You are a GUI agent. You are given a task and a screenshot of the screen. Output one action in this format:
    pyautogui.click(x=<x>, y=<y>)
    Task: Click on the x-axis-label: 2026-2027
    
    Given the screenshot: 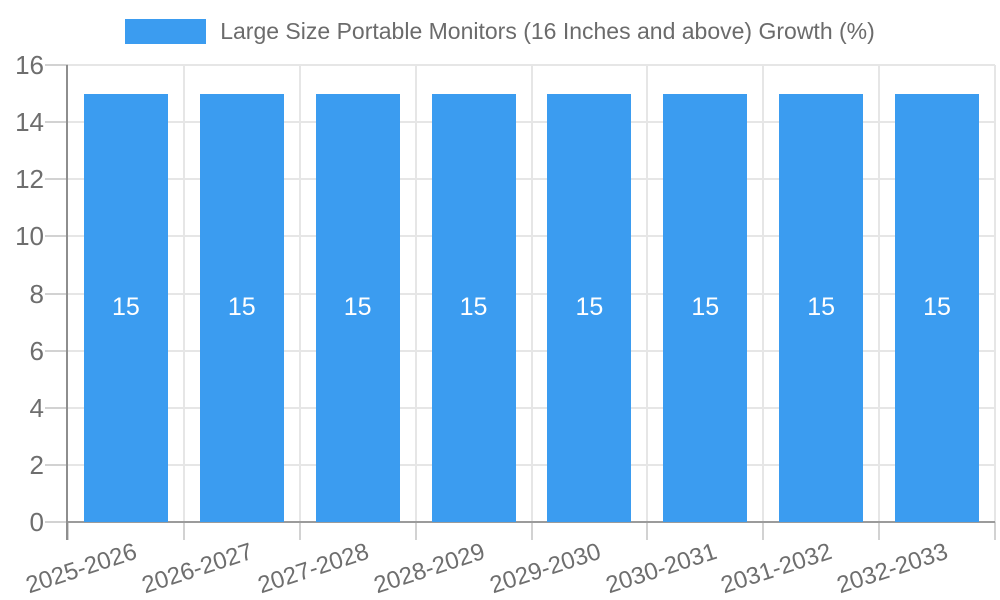 What is the action you would take?
    pyautogui.click(x=197, y=569)
    